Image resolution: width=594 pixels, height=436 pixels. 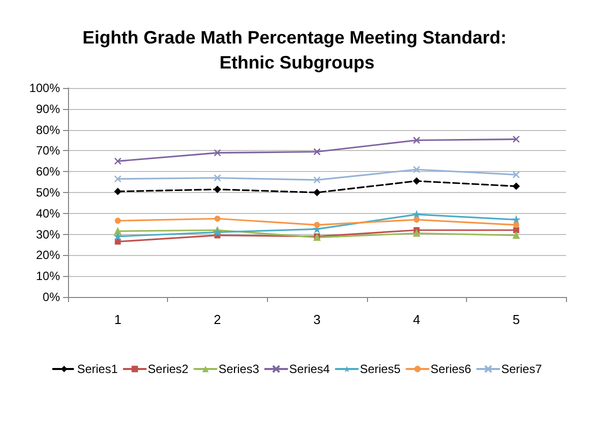 I want to click on y-tick-label: 40%, so click(x=48, y=213).